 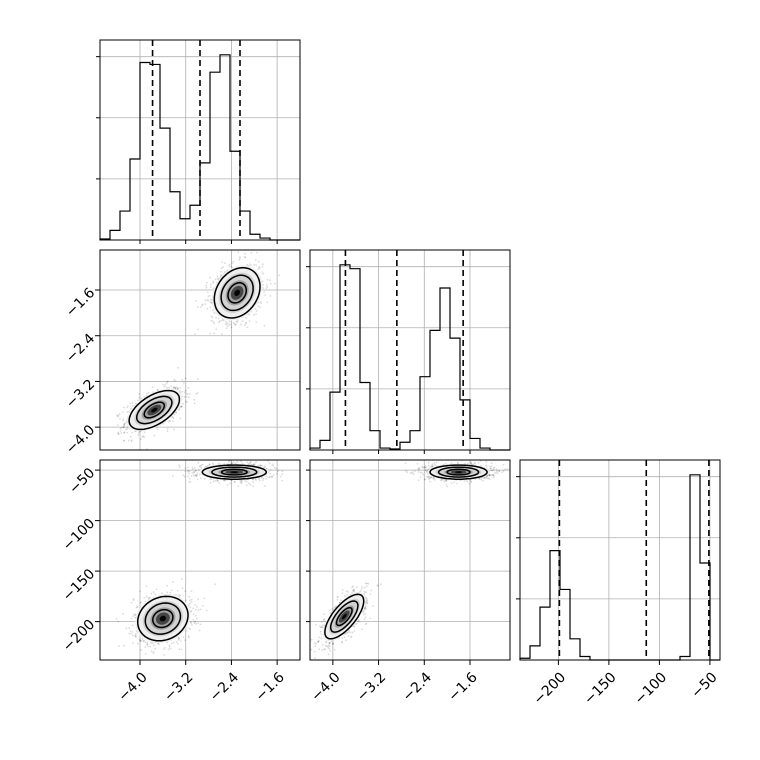 I want to click on contour-line, so click(x=234, y=472).